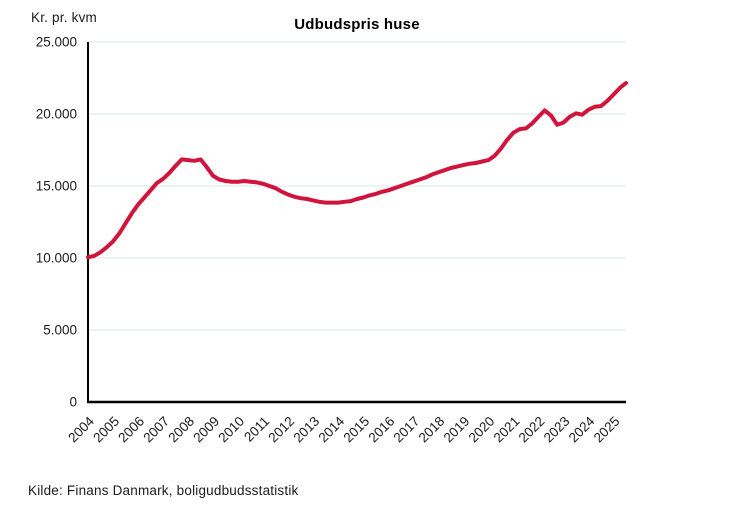  Describe the element at coordinates (106, 430) in the screenshot. I see `x-tick-label: 2005` at that location.